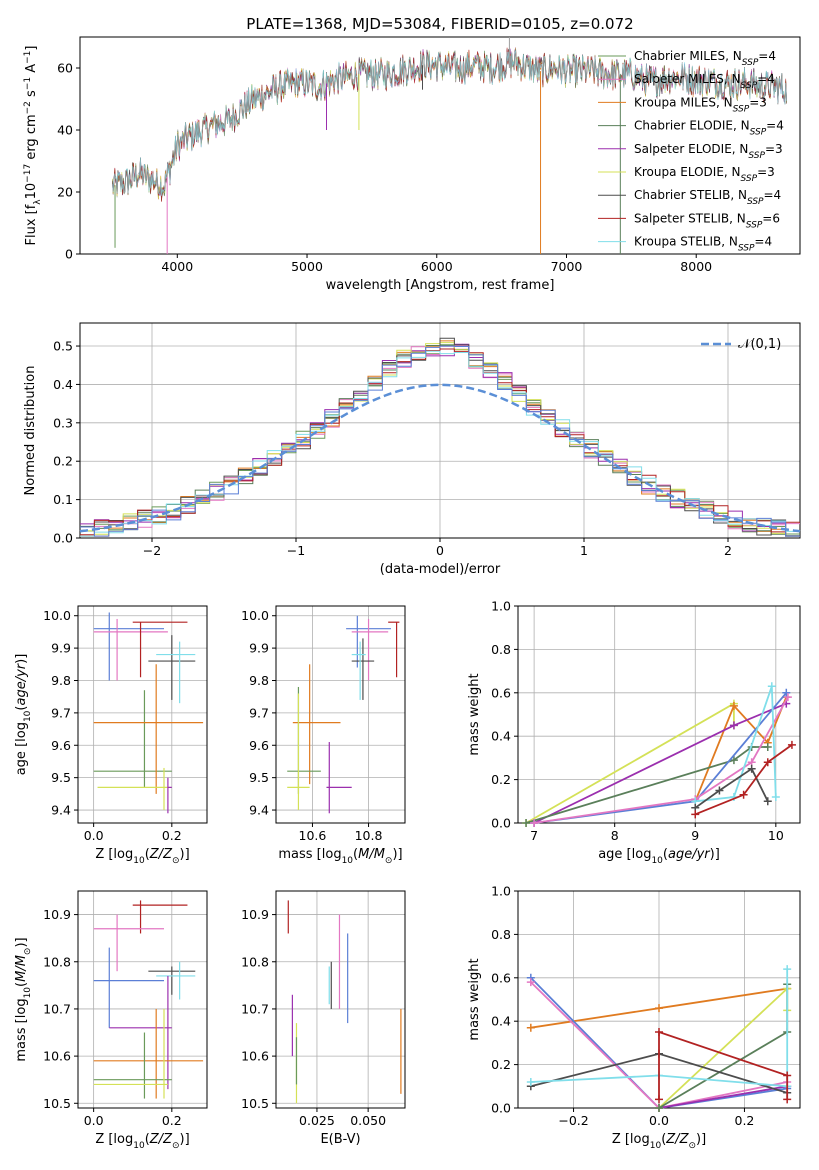  I want to click on label-part: Z/Z, so click(161, 854).